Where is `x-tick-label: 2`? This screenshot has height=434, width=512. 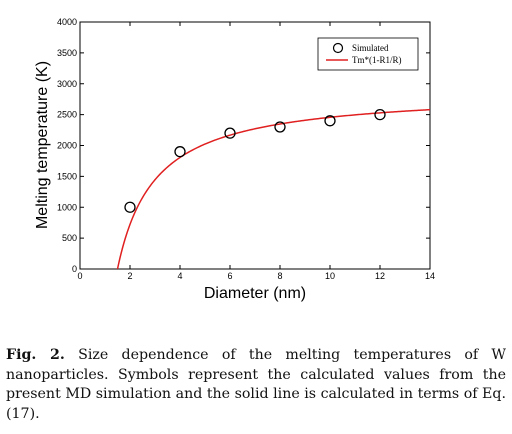 x-tick-label: 2 is located at coordinates (129, 276).